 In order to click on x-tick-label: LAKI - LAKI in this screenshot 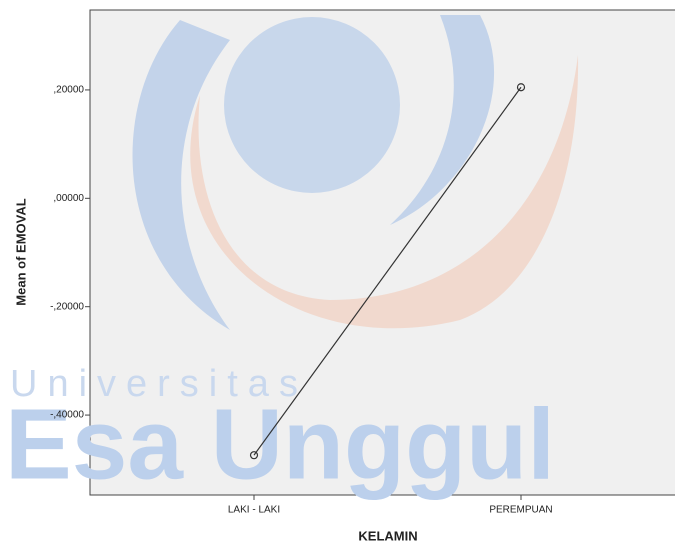, I will do `click(254, 510)`.